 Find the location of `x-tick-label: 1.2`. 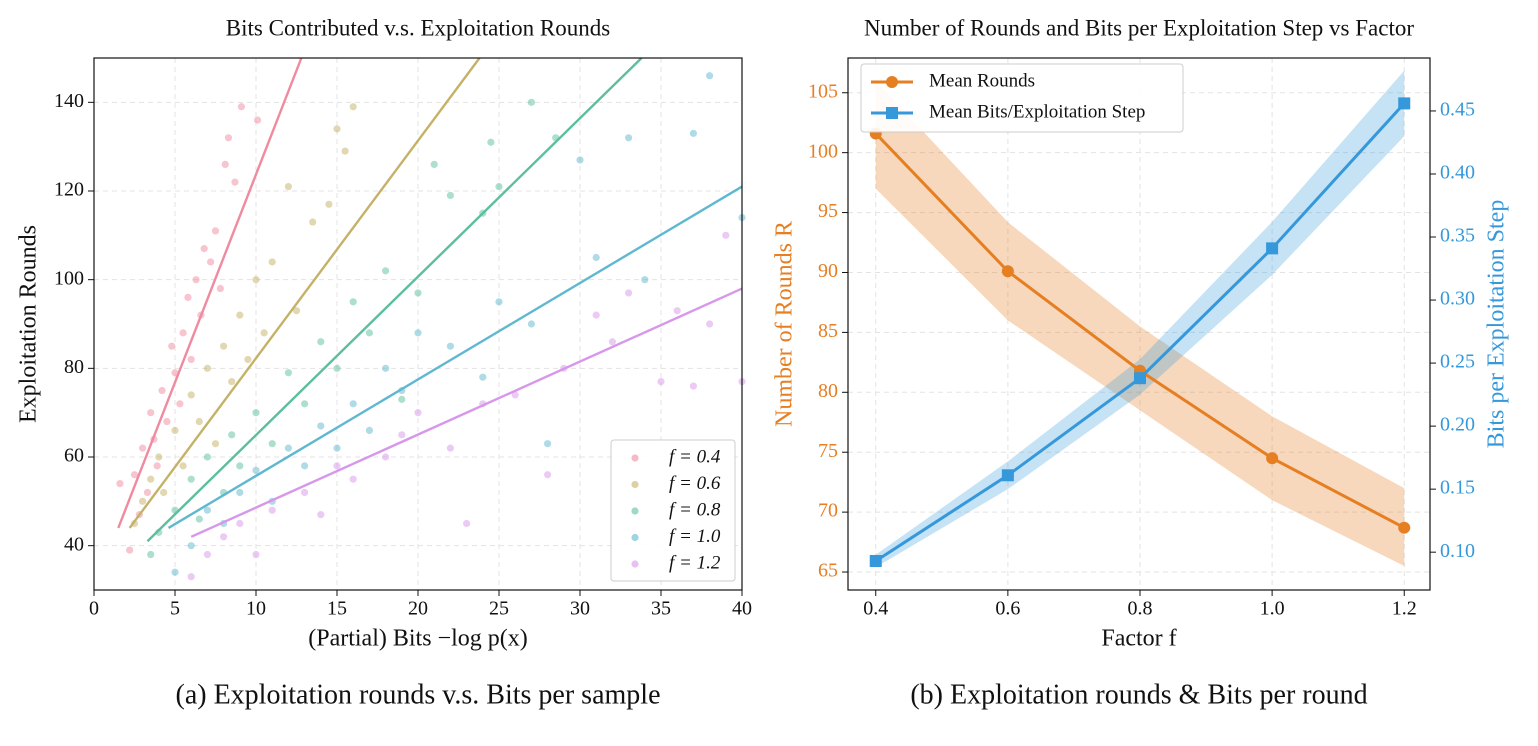

x-tick-label: 1.2 is located at coordinates (1404, 609).